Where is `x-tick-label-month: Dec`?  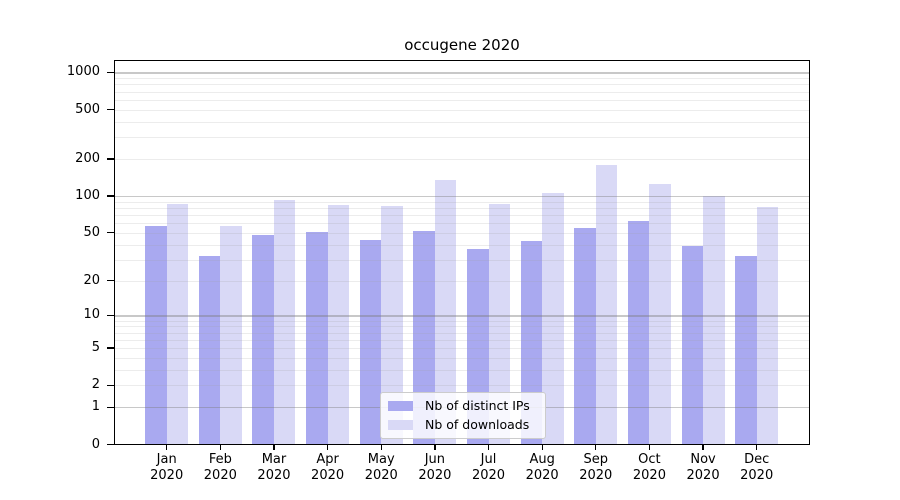
x-tick-label-month: Dec is located at coordinates (757, 459).